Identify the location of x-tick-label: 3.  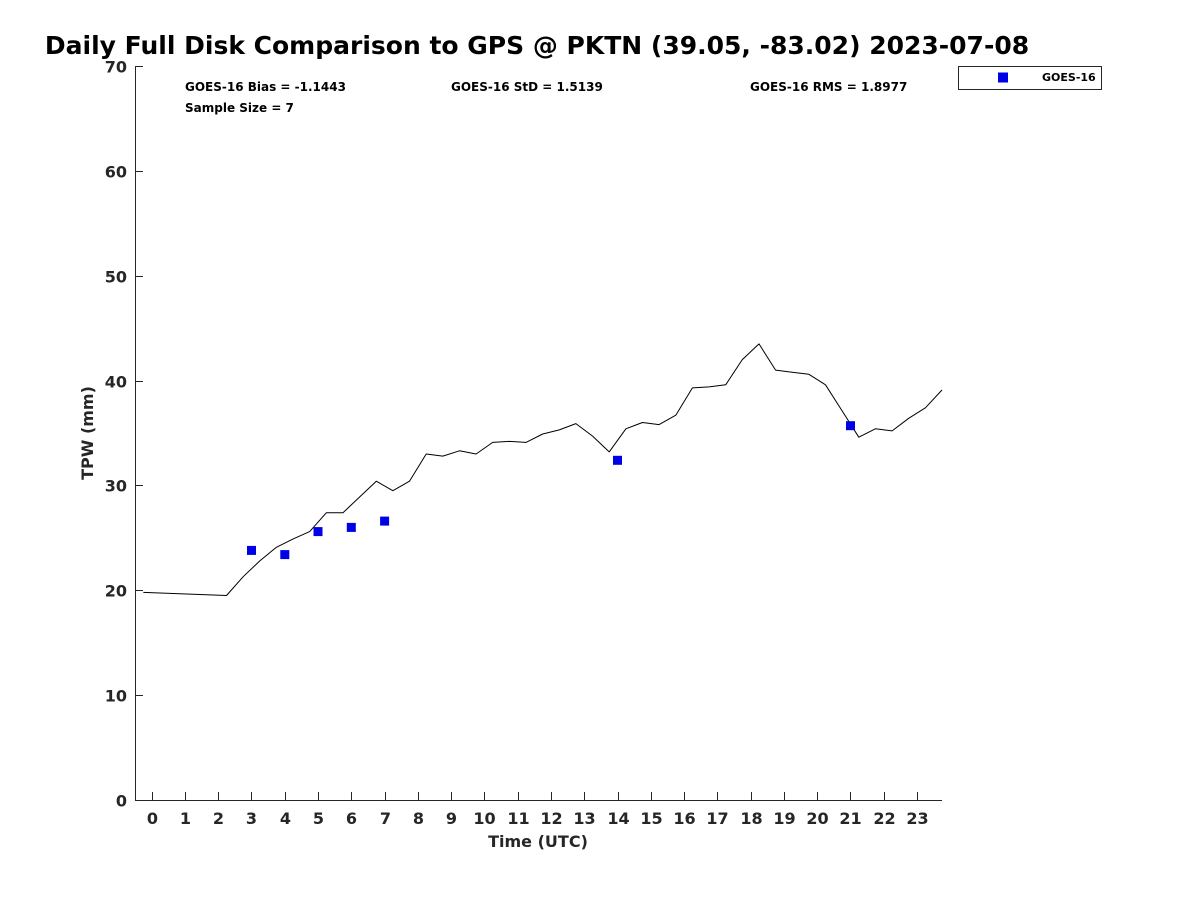
(251, 818).